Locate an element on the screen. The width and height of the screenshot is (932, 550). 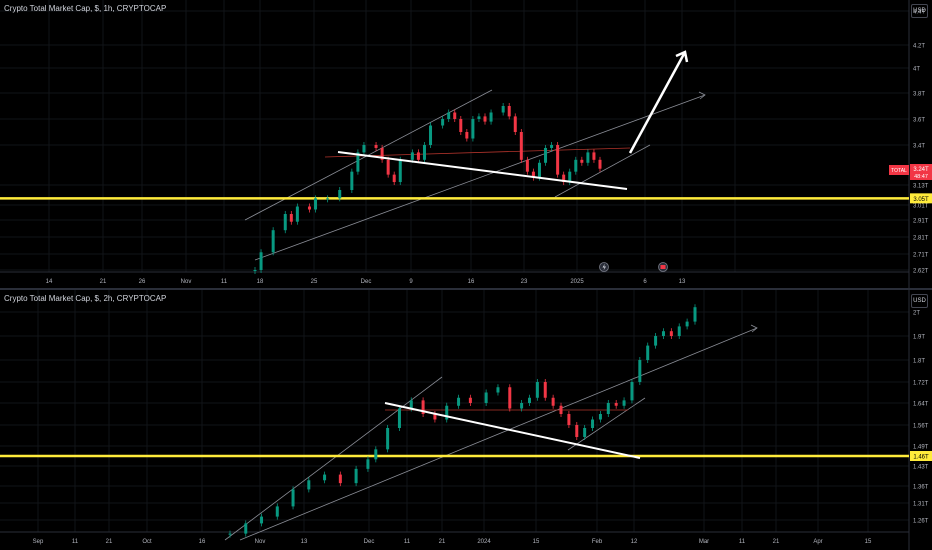
drawn-trend-line is located at coordinates (482, 170).